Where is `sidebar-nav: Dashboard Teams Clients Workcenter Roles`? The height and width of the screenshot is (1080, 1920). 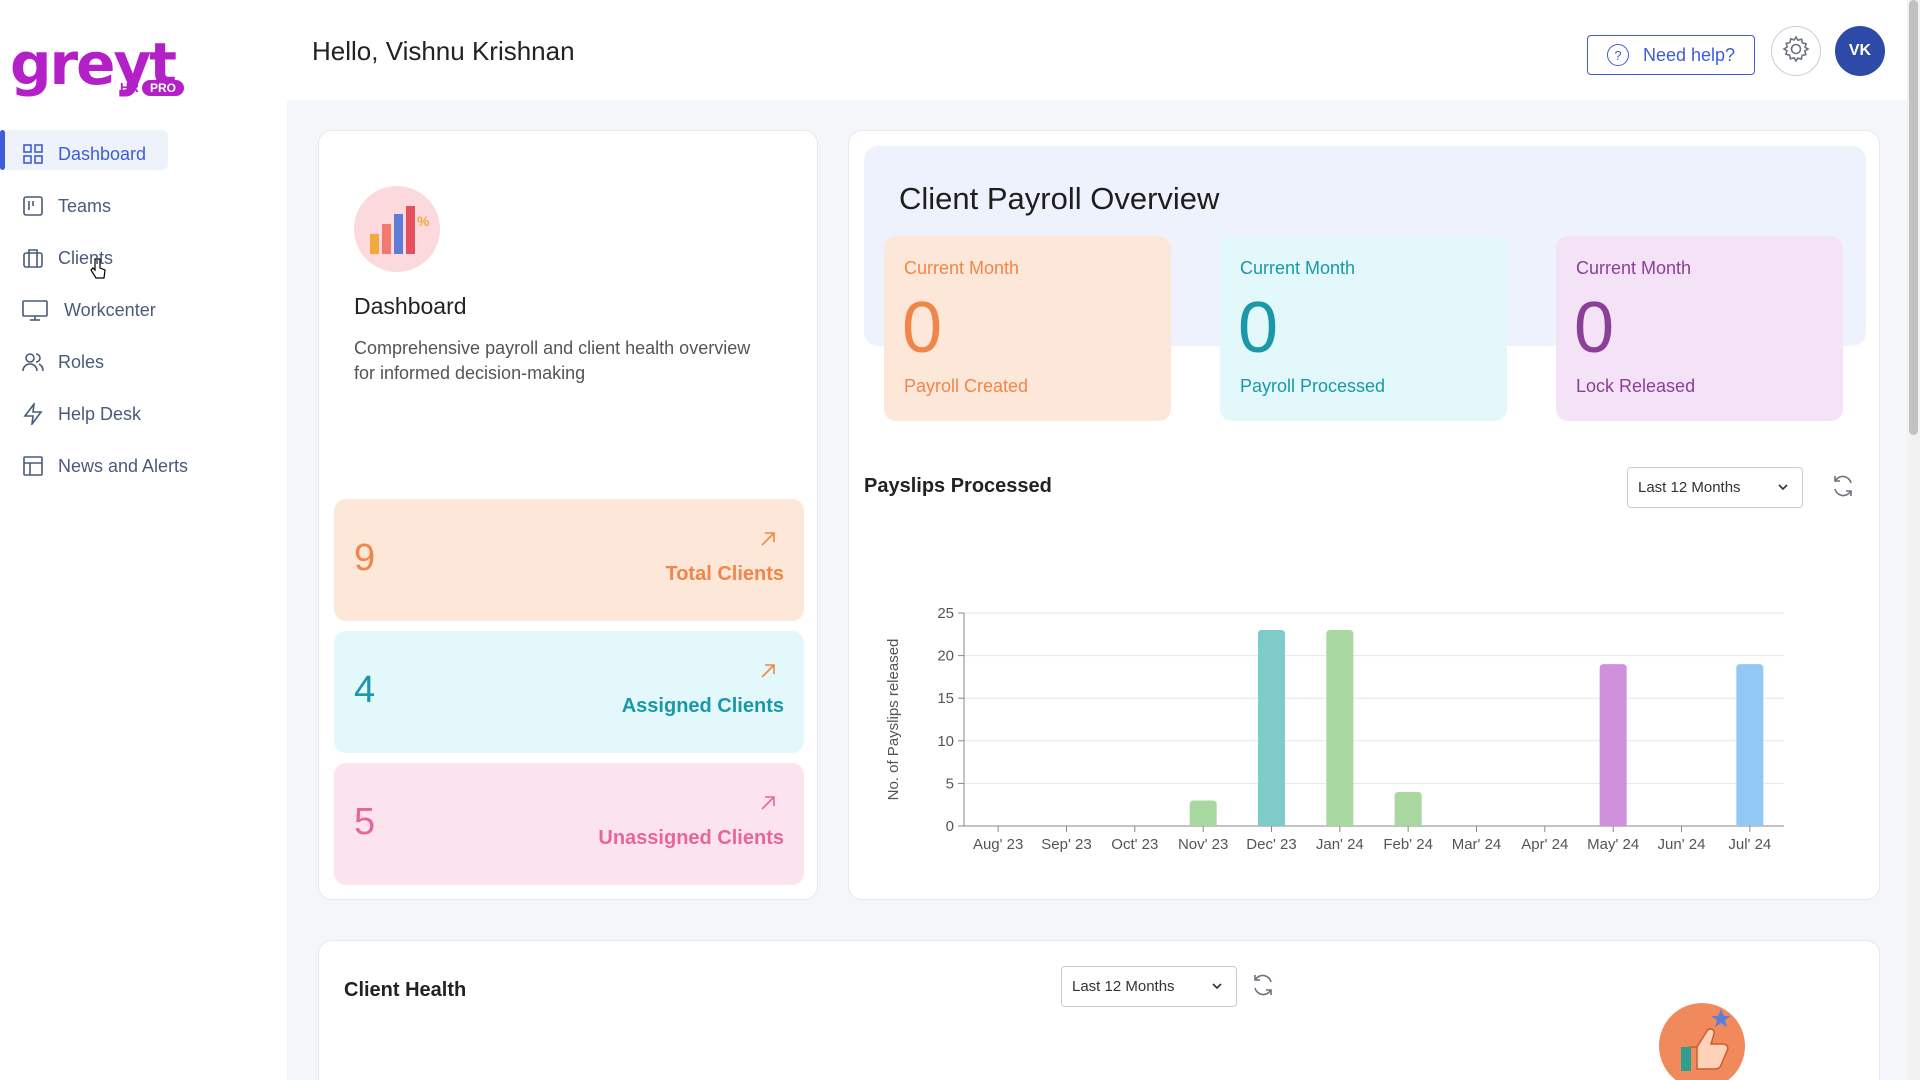
sidebar-nav: Dashboard Teams Clients Workcenter Roles is located at coordinates (143, 310).